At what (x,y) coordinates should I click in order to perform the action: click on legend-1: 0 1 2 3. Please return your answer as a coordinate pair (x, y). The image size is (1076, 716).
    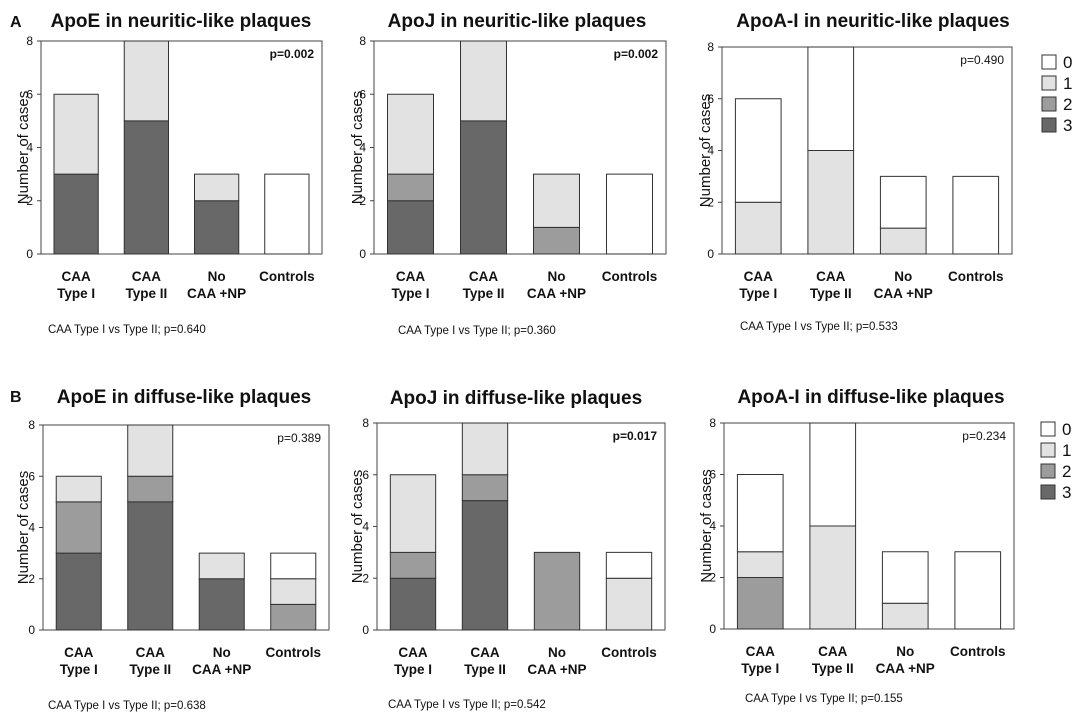
    Looking at the image, I should click on (1056, 94).